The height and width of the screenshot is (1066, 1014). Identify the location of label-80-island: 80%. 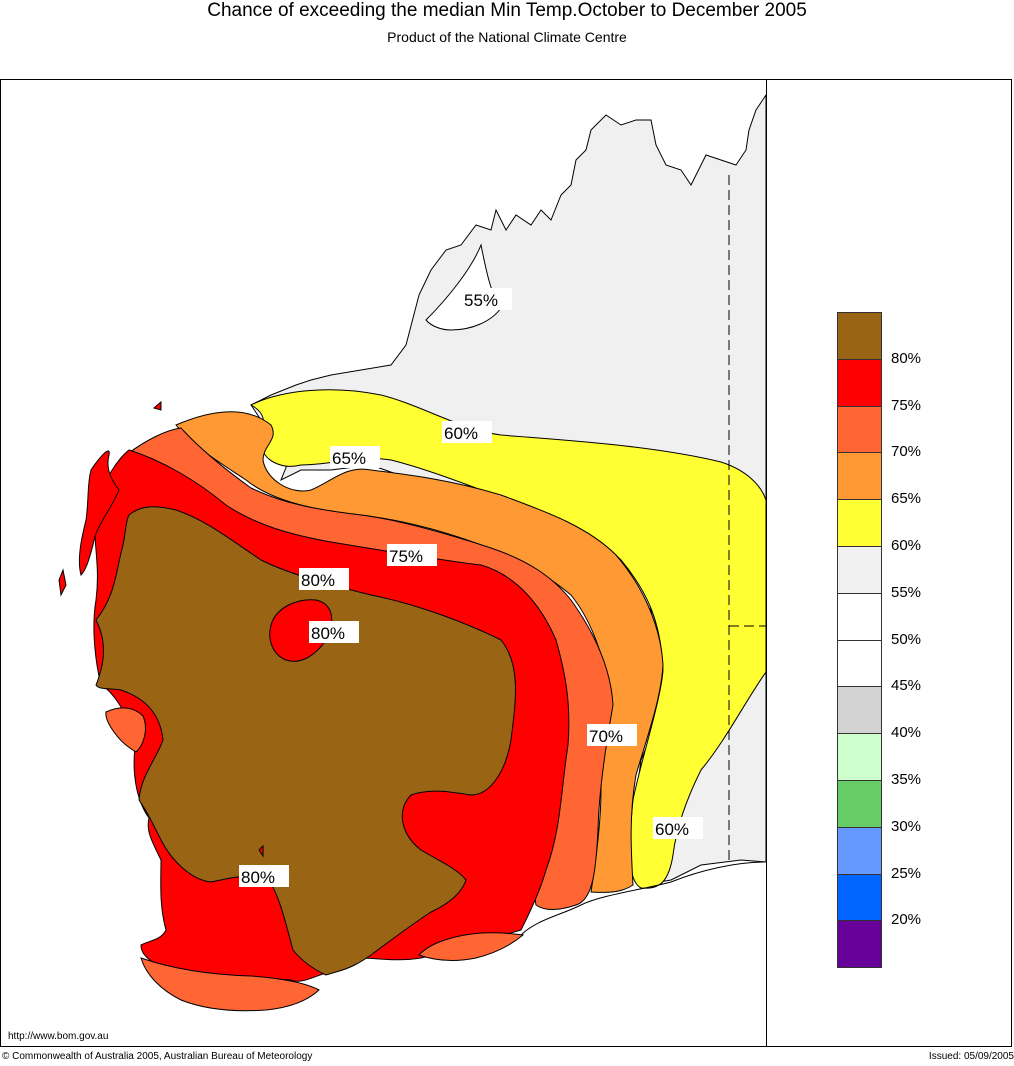
(334, 632).